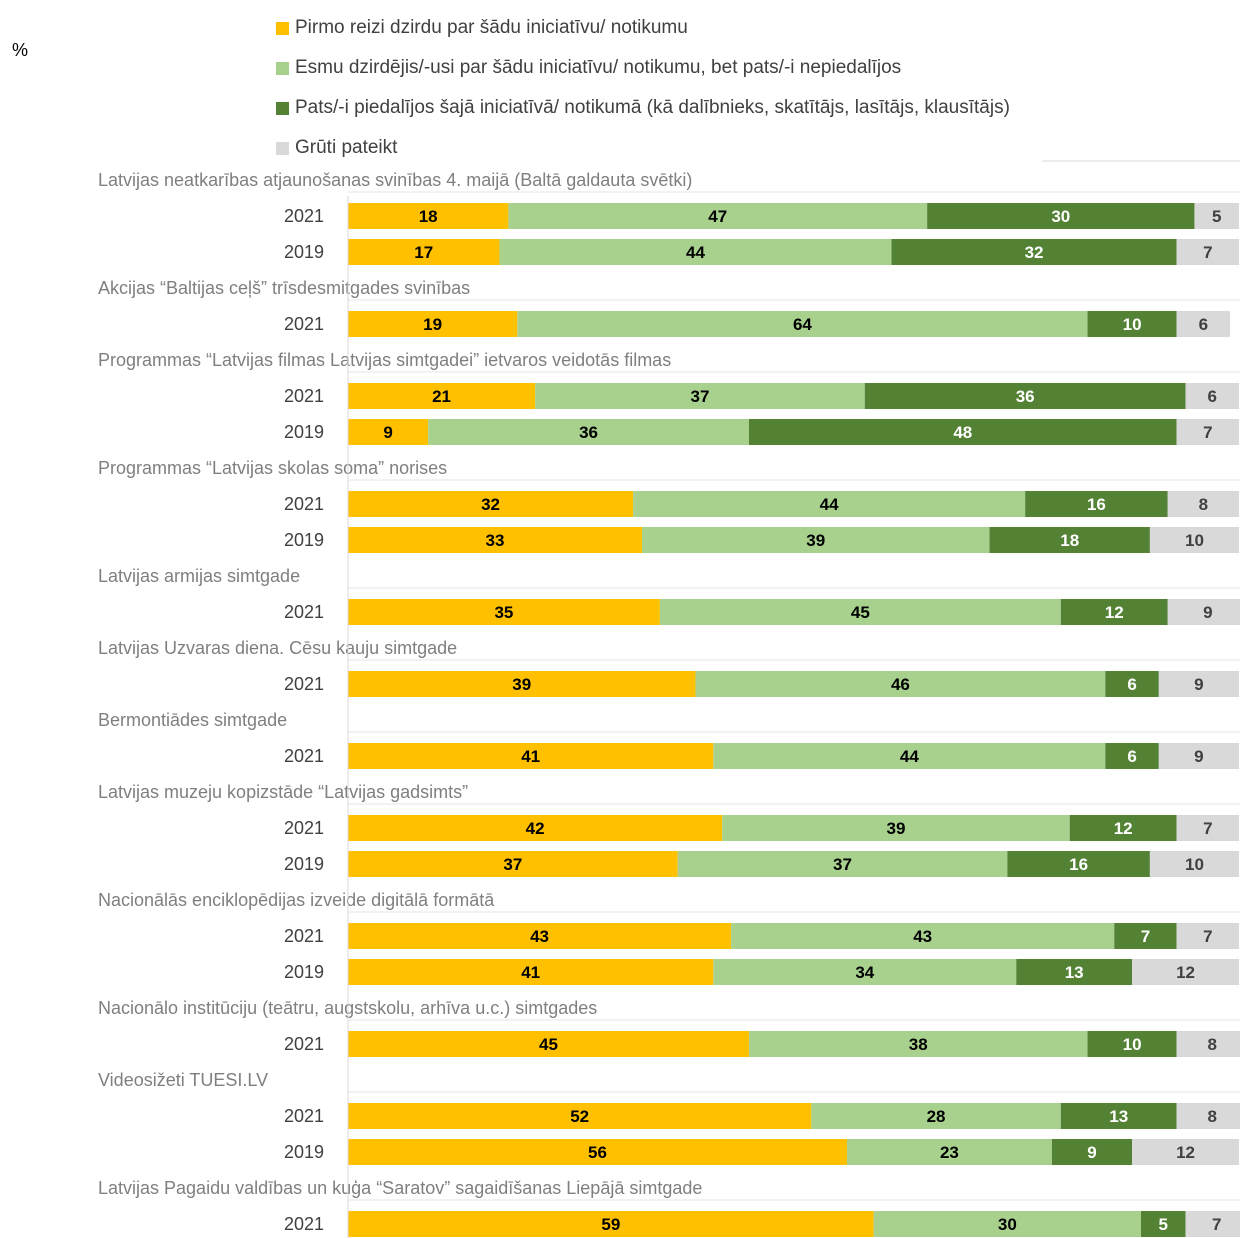  What do you see at coordinates (432, 324) in the screenshot?
I see `data-label: 19` at bounding box center [432, 324].